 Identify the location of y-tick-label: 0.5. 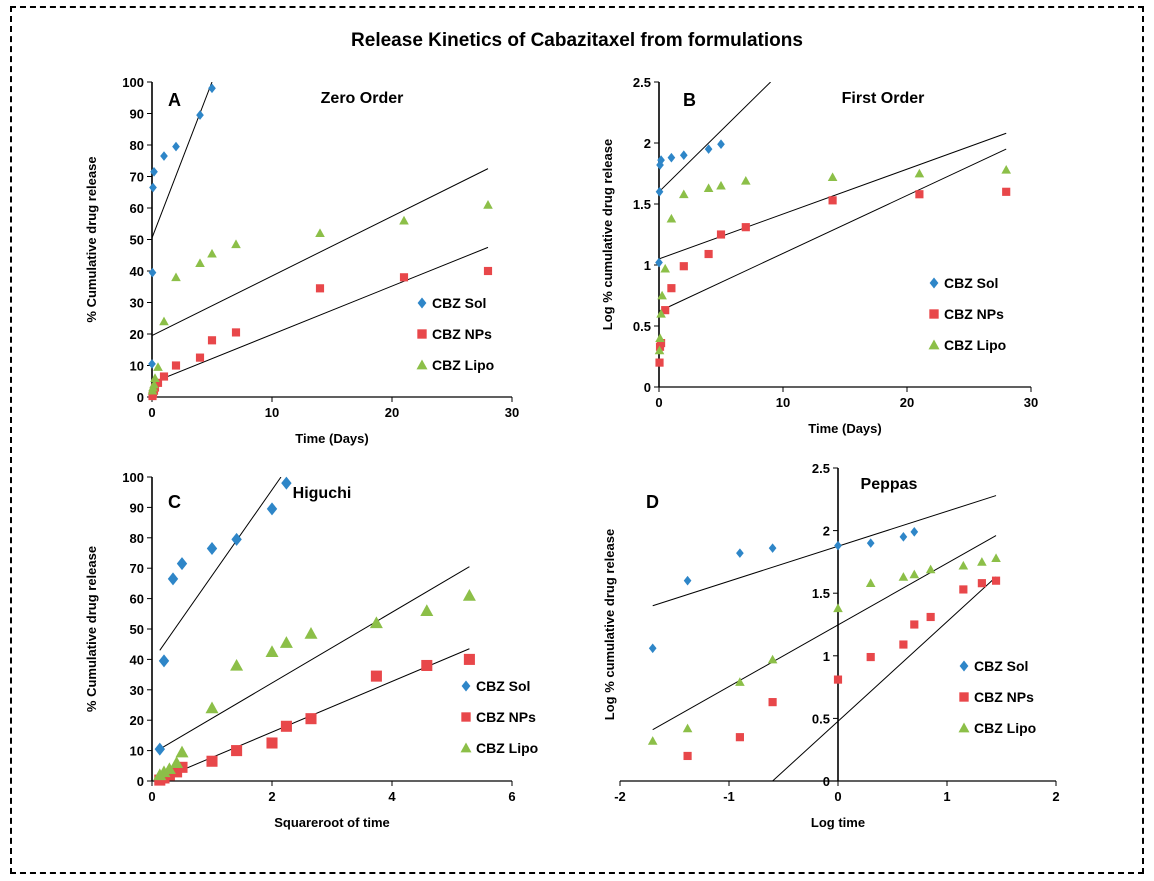
(821, 718).